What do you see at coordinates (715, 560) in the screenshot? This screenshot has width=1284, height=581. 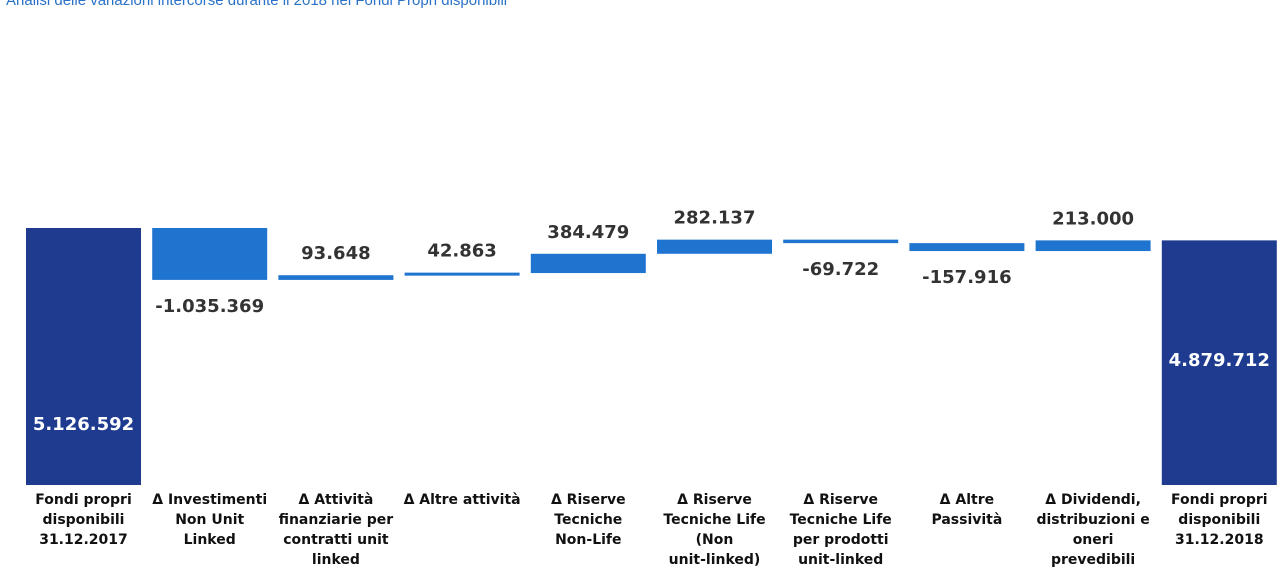 I see `category-label-line: unit-linked)` at bounding box center [715, 560].